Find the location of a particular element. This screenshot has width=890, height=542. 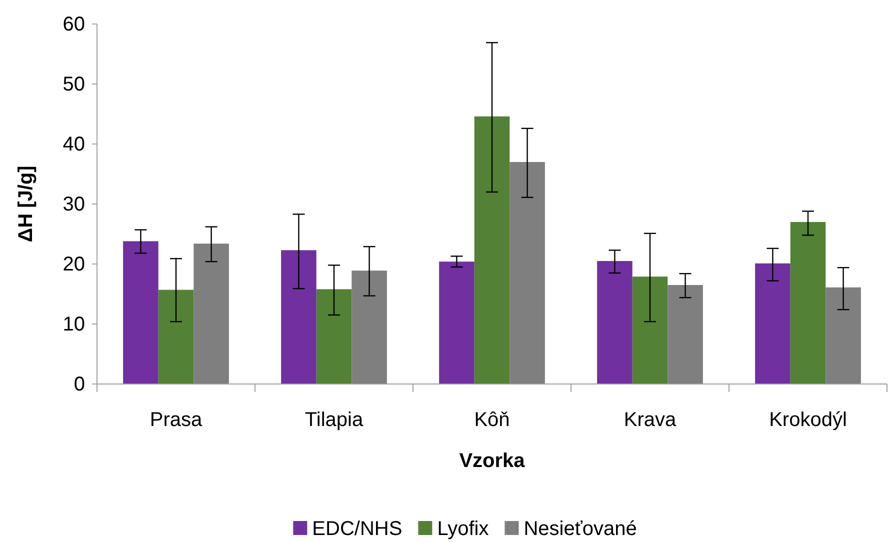

x-tick-label: Krava is located at coordinates (650, 420).